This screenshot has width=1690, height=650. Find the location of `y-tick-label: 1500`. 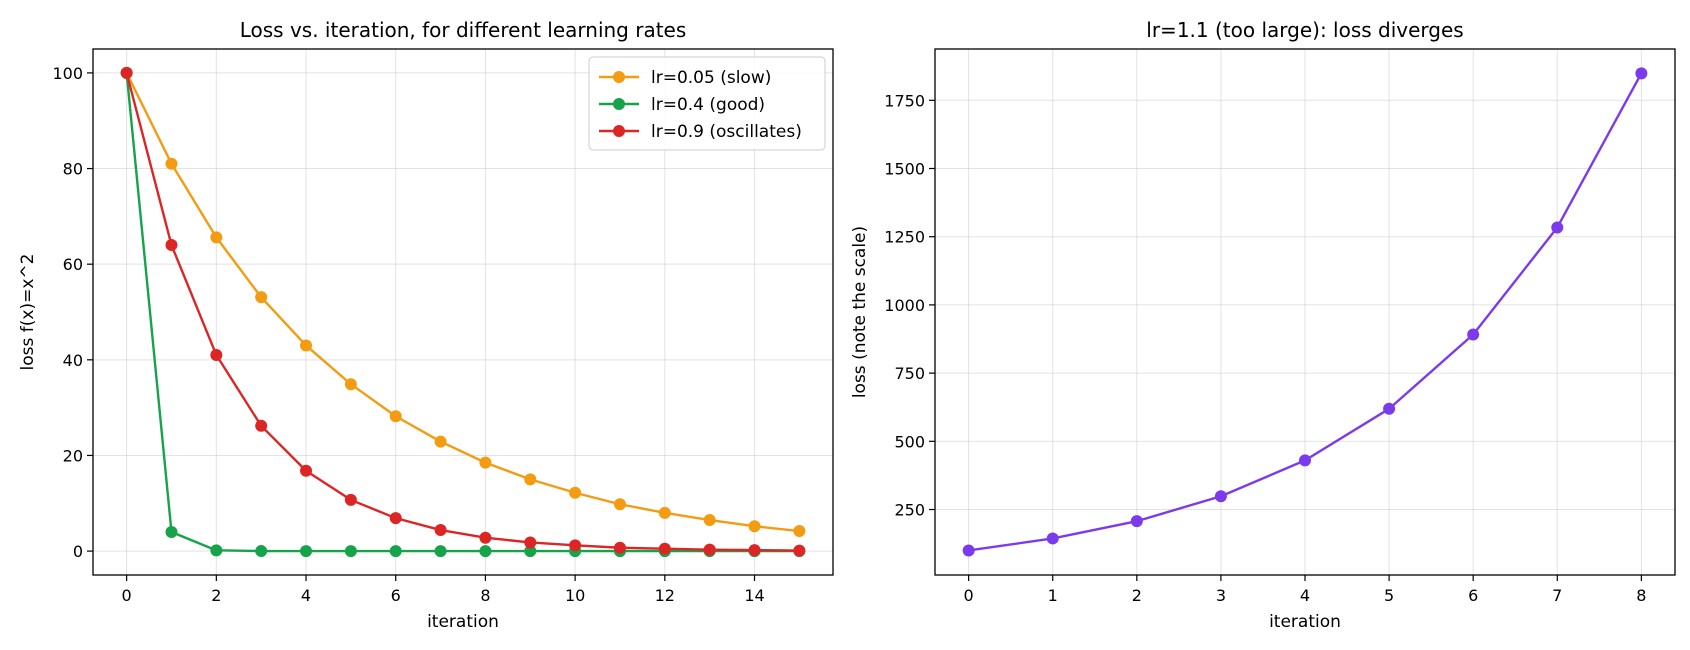

y-tick-label: 1500 is located at coordinates (904, 168).